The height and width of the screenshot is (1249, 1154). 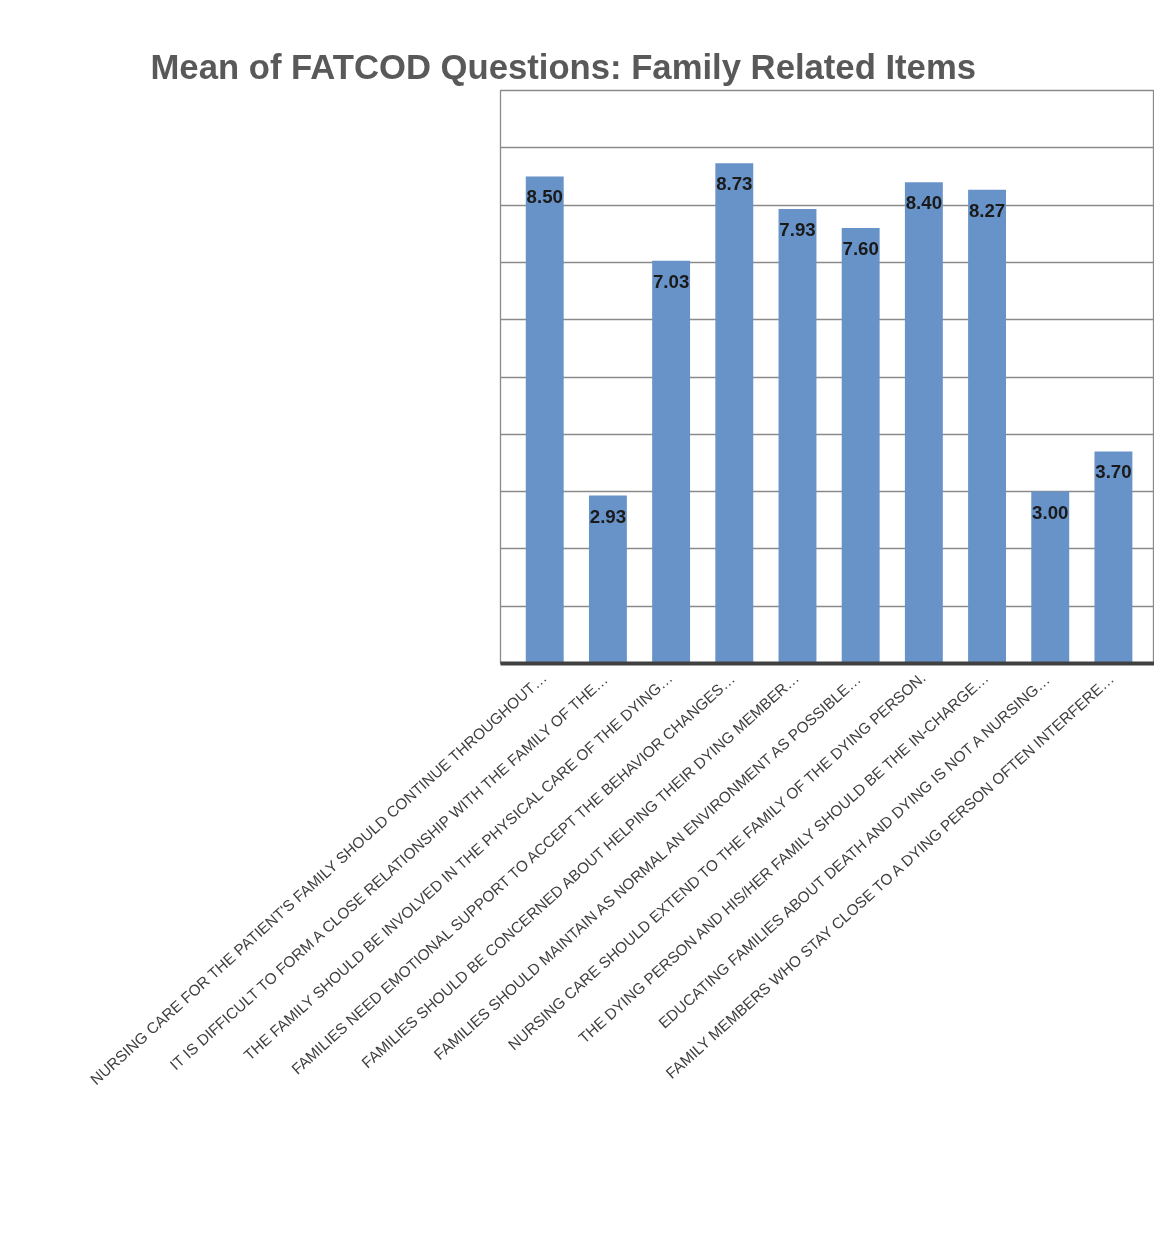 I want to click on data-label: 8.40, so click(x=924, y=203).